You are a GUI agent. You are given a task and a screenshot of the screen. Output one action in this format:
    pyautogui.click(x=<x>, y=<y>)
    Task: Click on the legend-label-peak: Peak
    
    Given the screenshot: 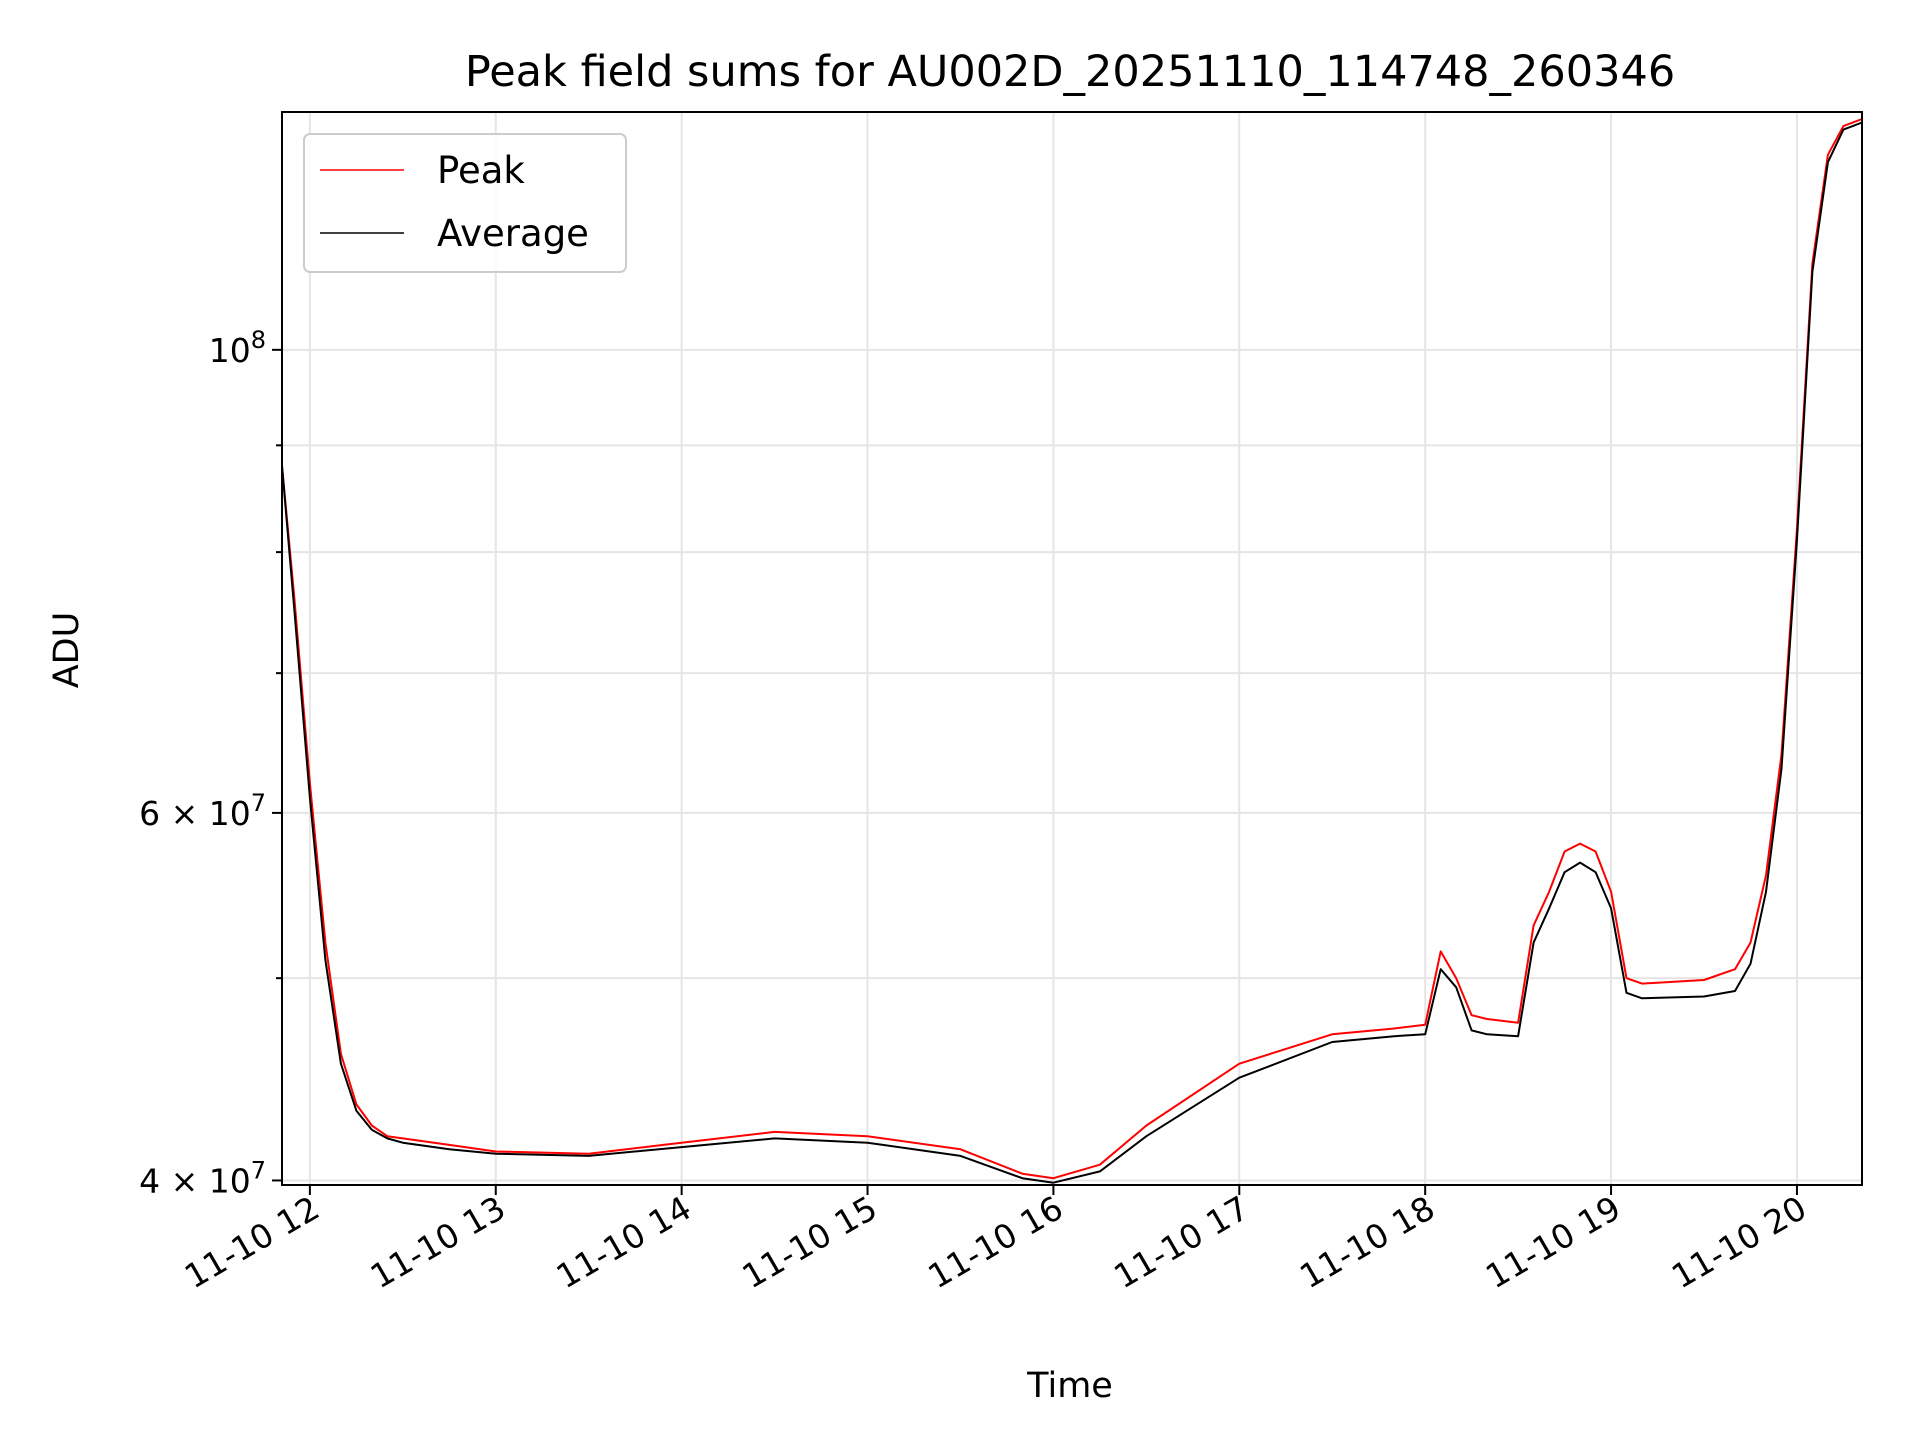 What is the action you would take?
    pyautogui.click(x=481, y=170)
    